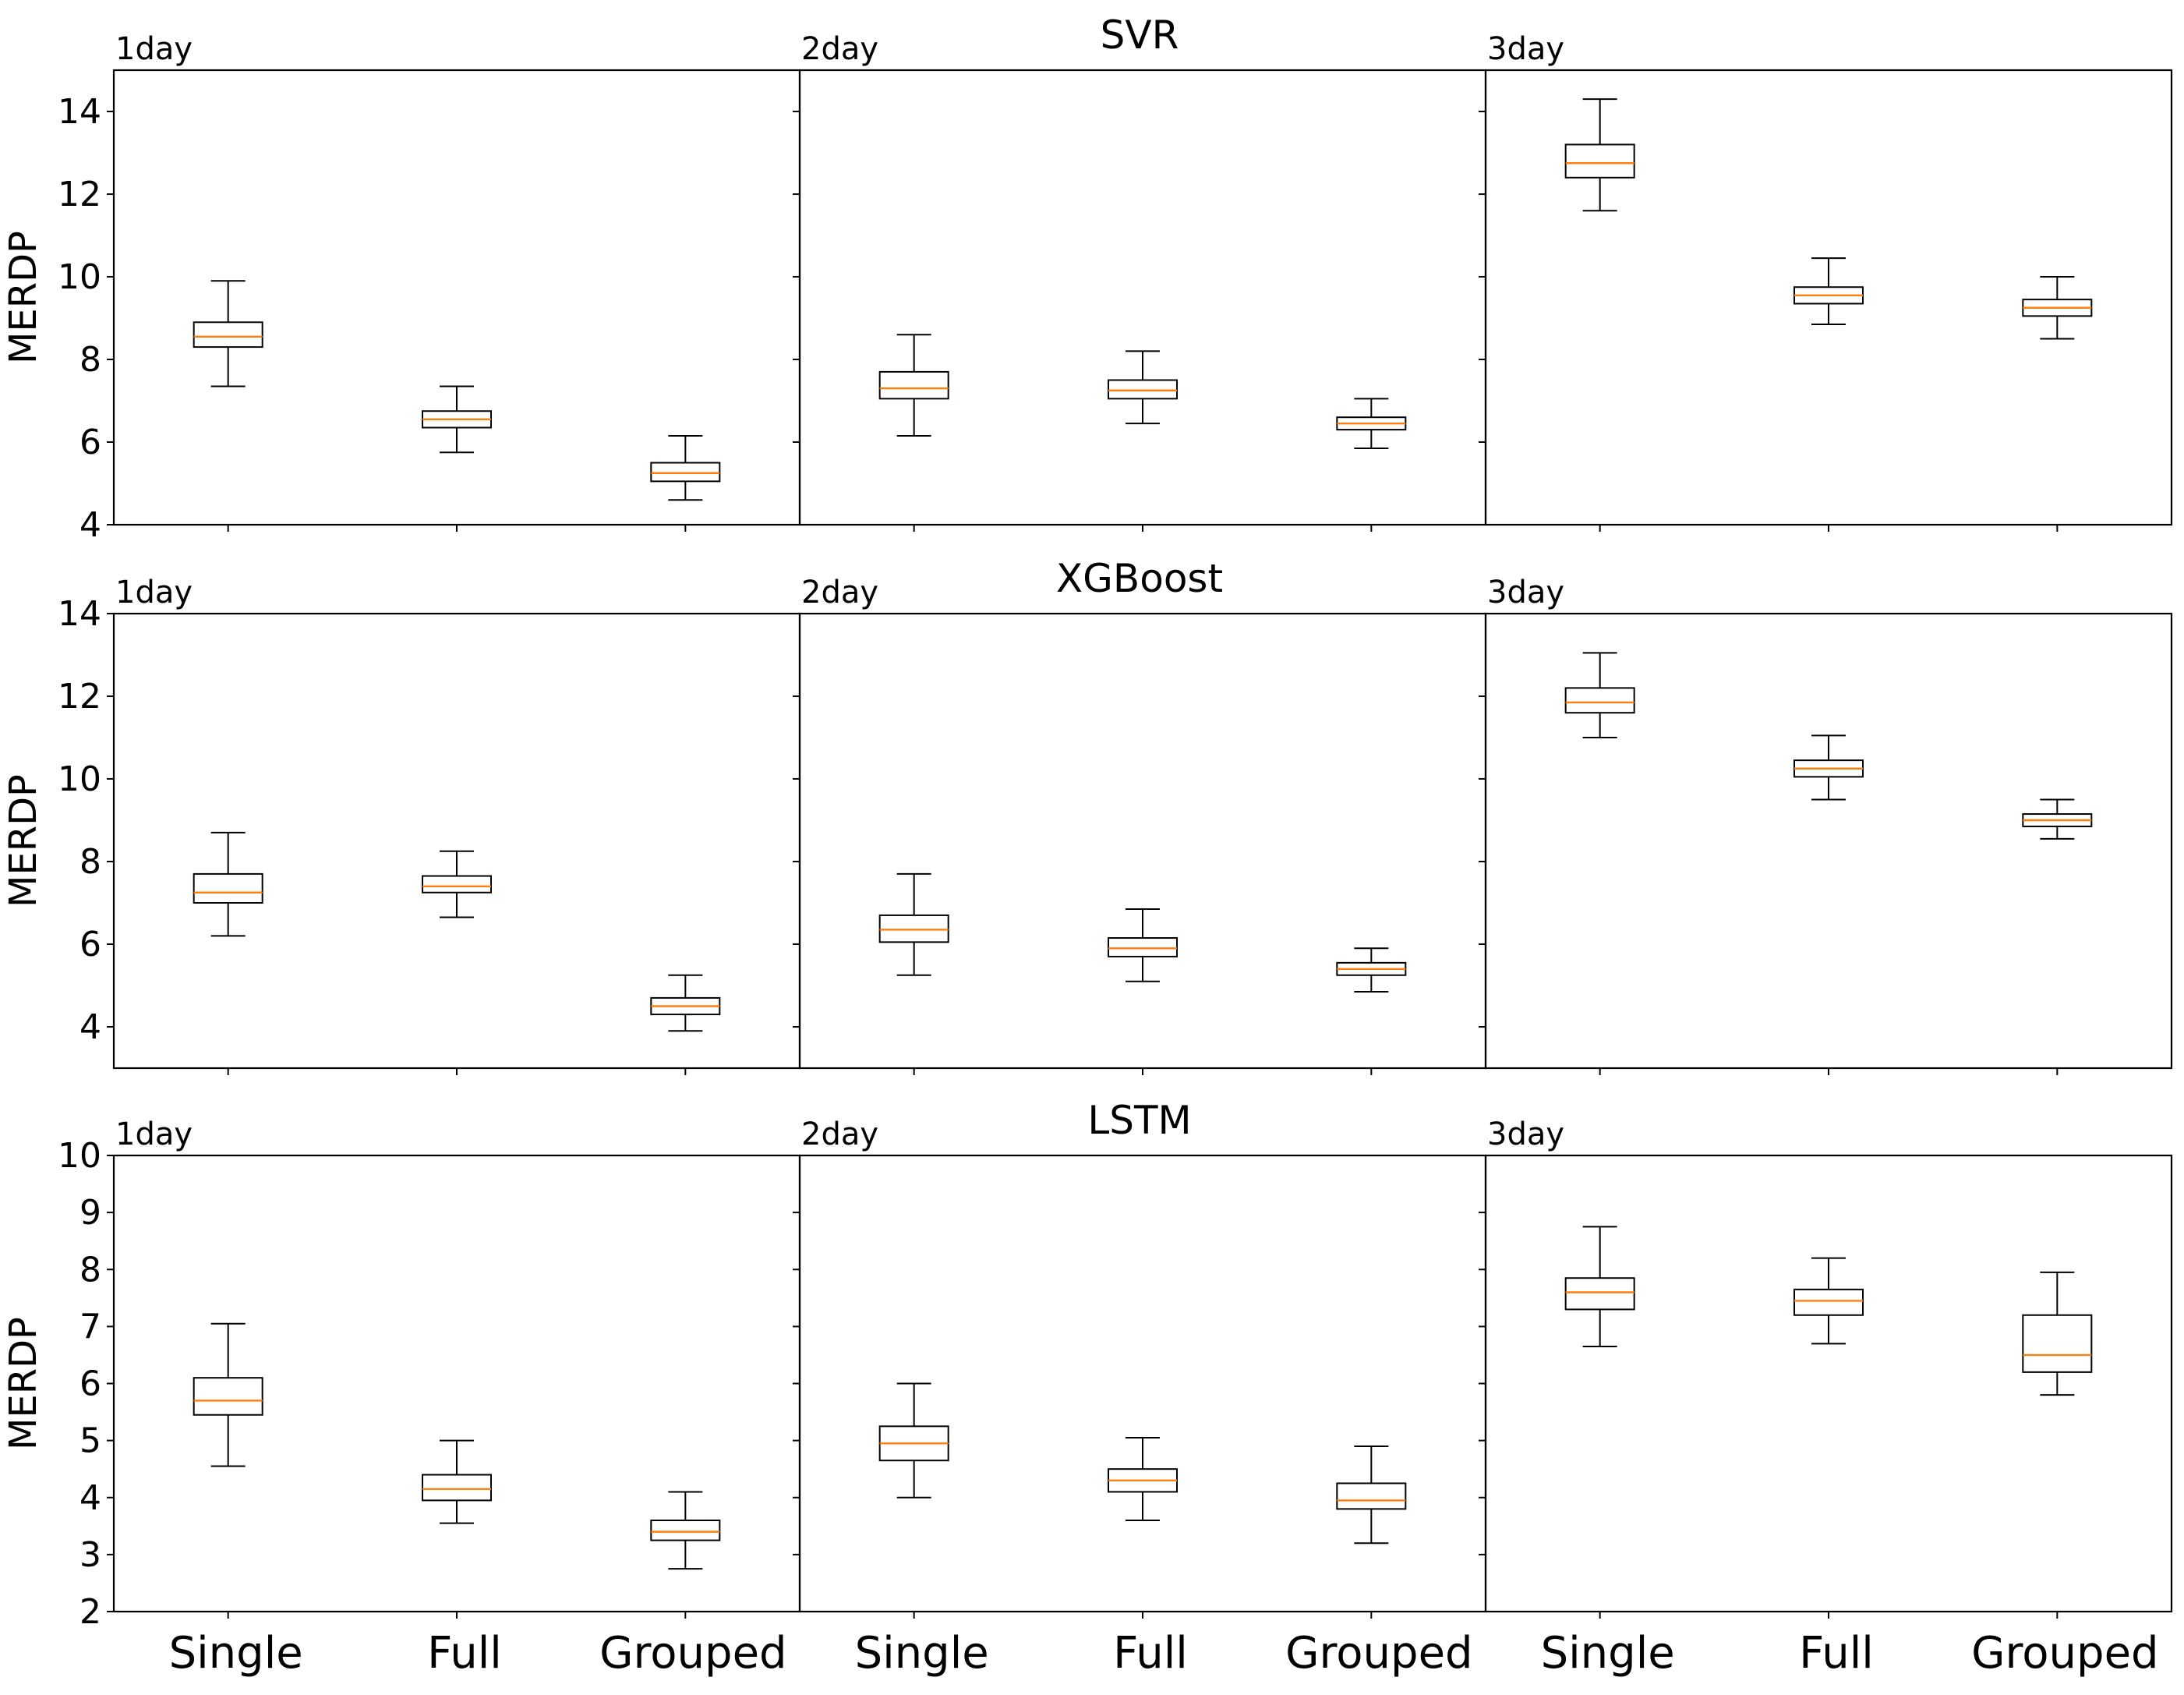  I want to click on row-title: SVR, so click(1140, 35).